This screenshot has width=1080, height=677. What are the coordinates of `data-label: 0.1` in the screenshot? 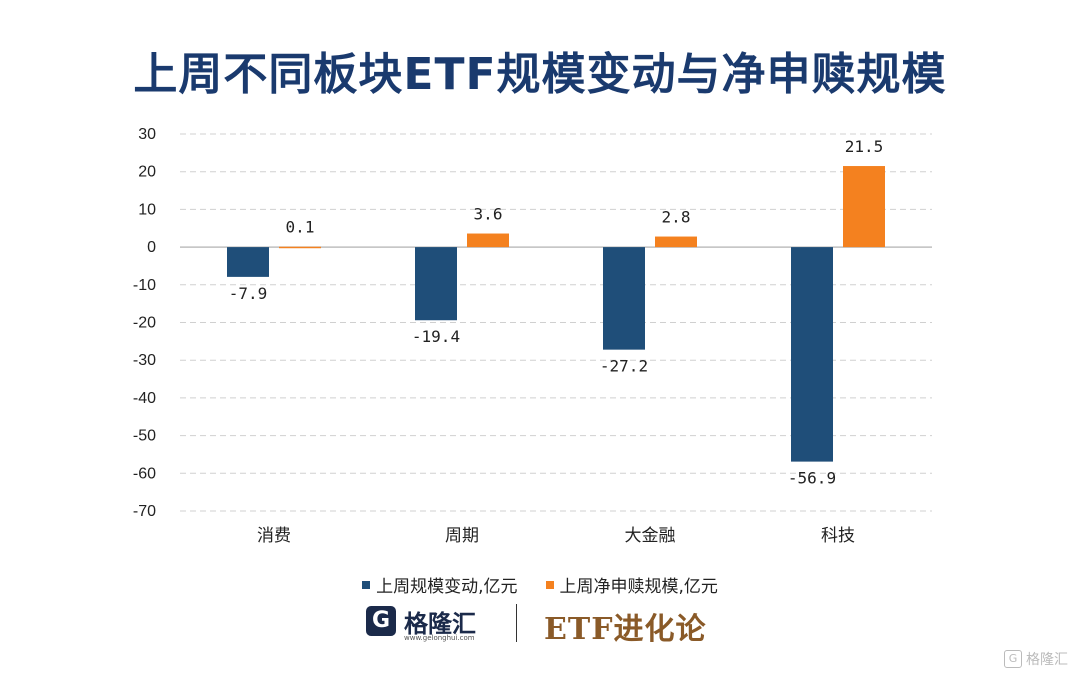 It's located at (300, 227).